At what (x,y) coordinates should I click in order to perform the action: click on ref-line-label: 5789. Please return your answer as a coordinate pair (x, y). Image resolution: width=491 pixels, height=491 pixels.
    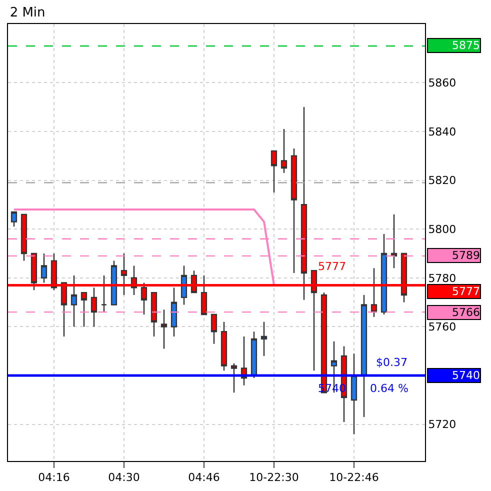
    Looking at the image, I should click on (466, 255).